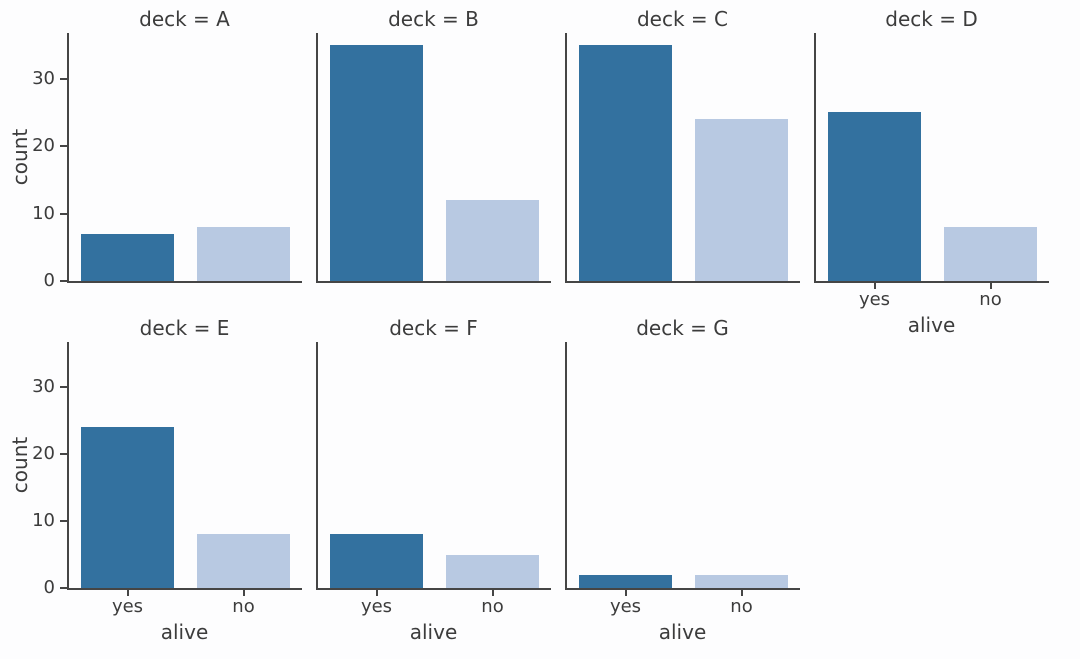 The width and height of the screenshot is (1080, 659). What do you see at coordinates (682, 328) in the screenshot?
I see `facet-title: deck = G` at bounding box center [682, 328].